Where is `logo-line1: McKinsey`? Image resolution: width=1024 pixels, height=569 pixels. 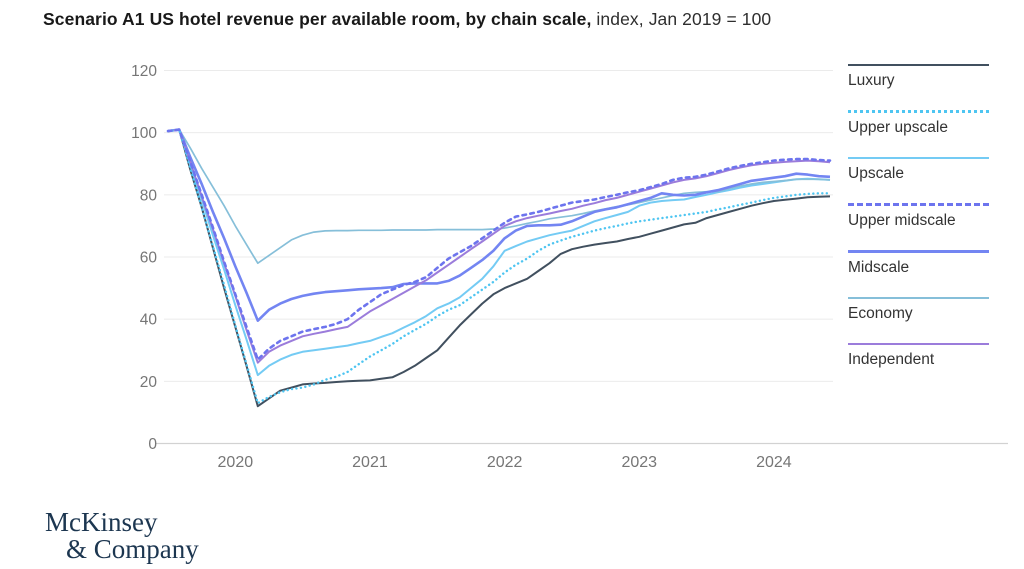 logo-line1: McKinsey is located at coordinates (101, 522).